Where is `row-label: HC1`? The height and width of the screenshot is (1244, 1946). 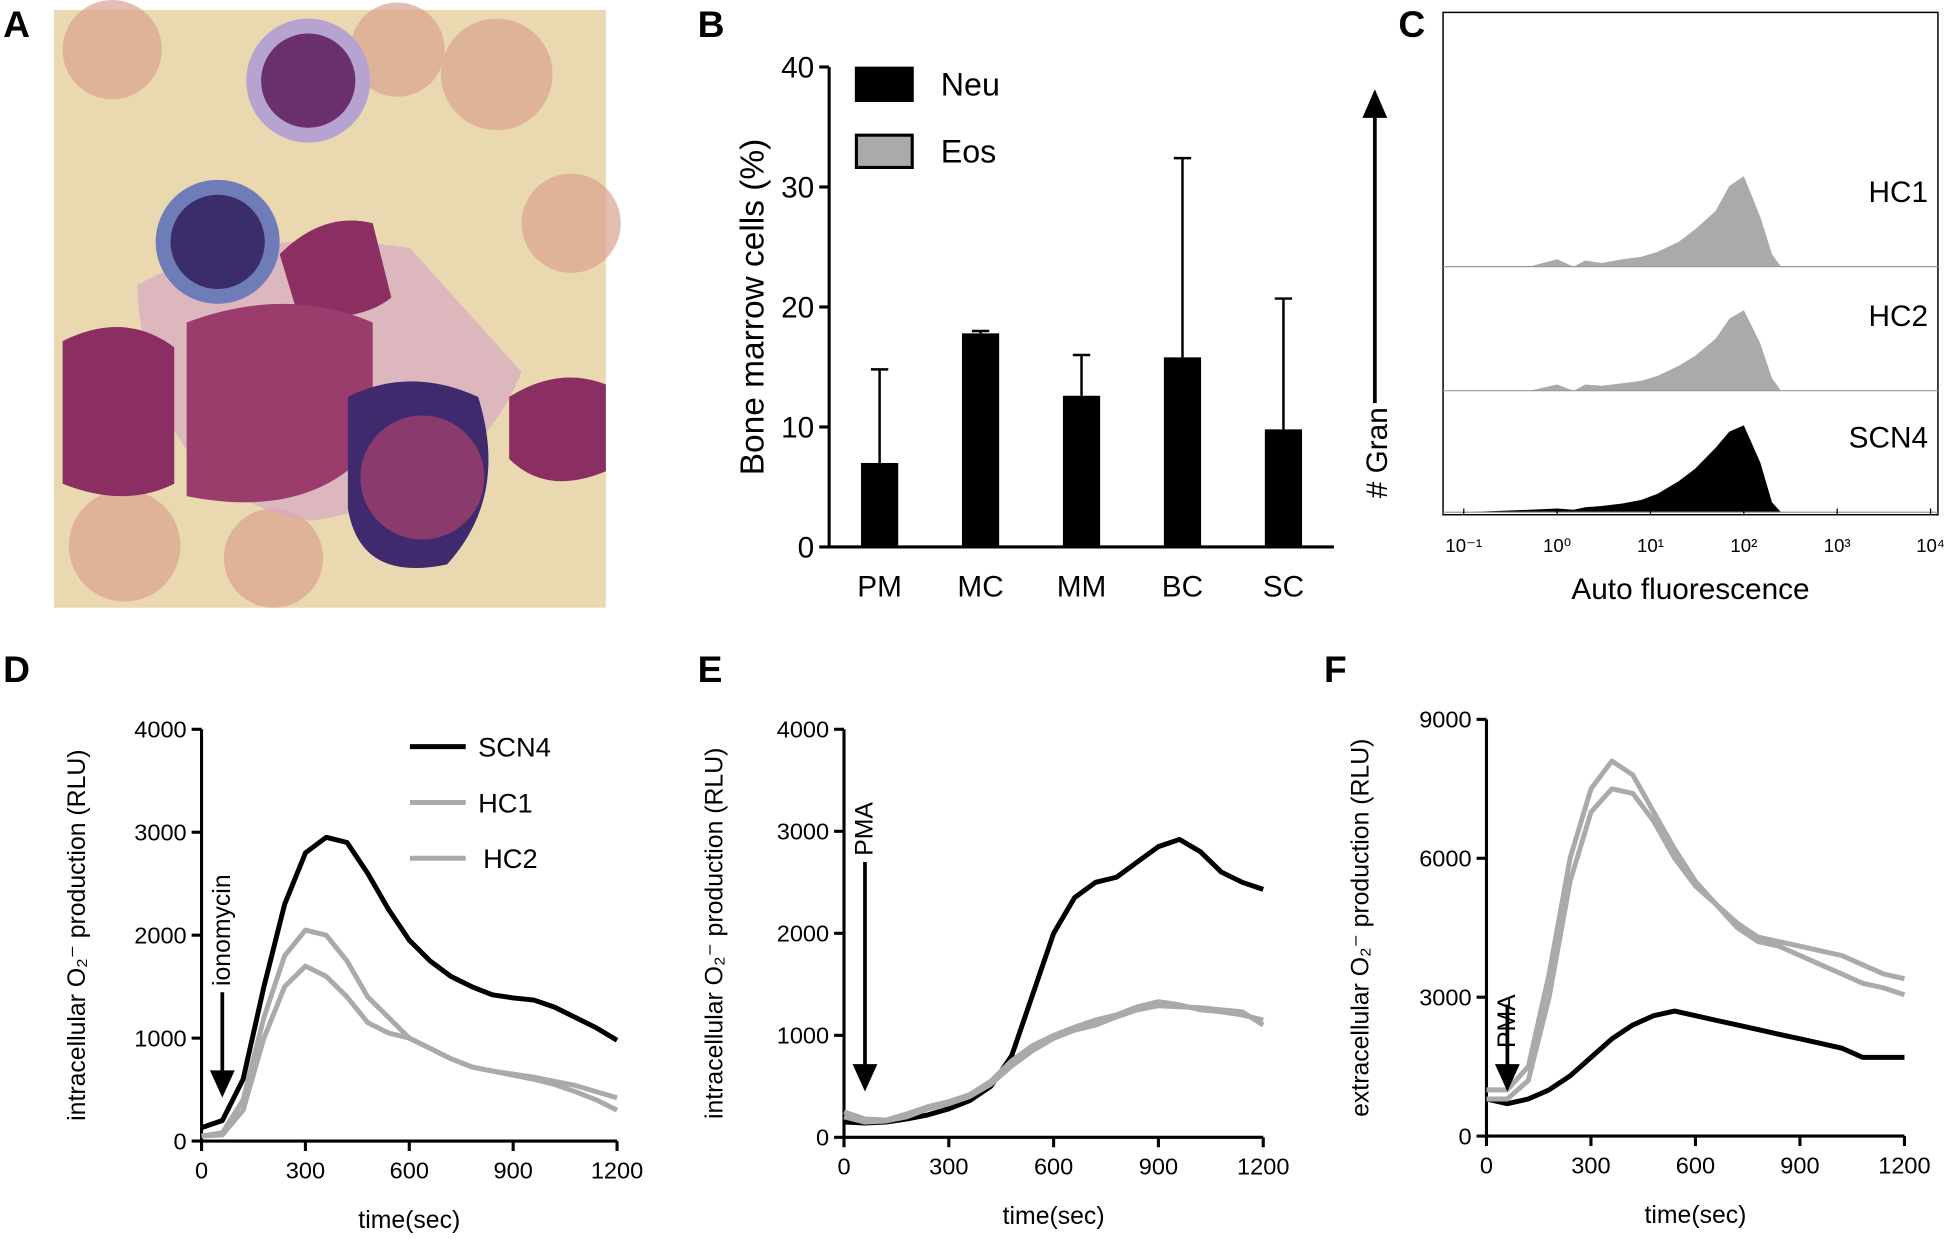 row-label: HC1 is located at coordinates (1898, 192).